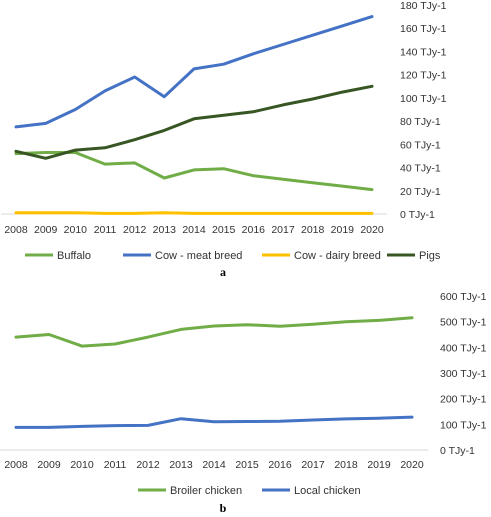 Image resolution: width=491 pixels, height=517 pixels. I want to click on legend-item: Local chicken, so click(311, 491).